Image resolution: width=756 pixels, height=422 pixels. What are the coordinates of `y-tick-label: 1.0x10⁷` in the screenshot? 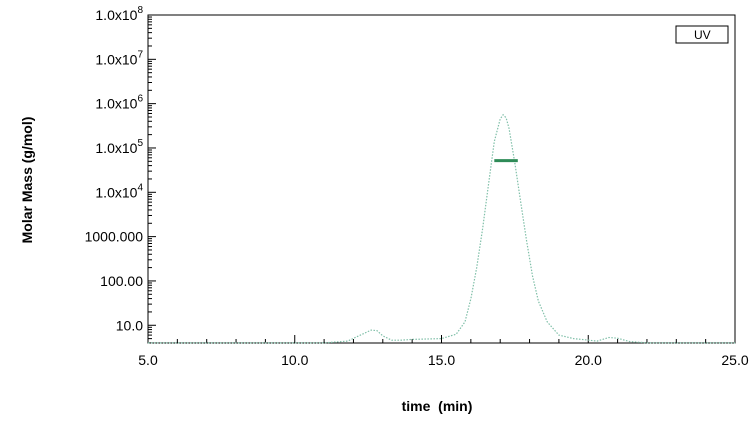 It's located at (119, 58).